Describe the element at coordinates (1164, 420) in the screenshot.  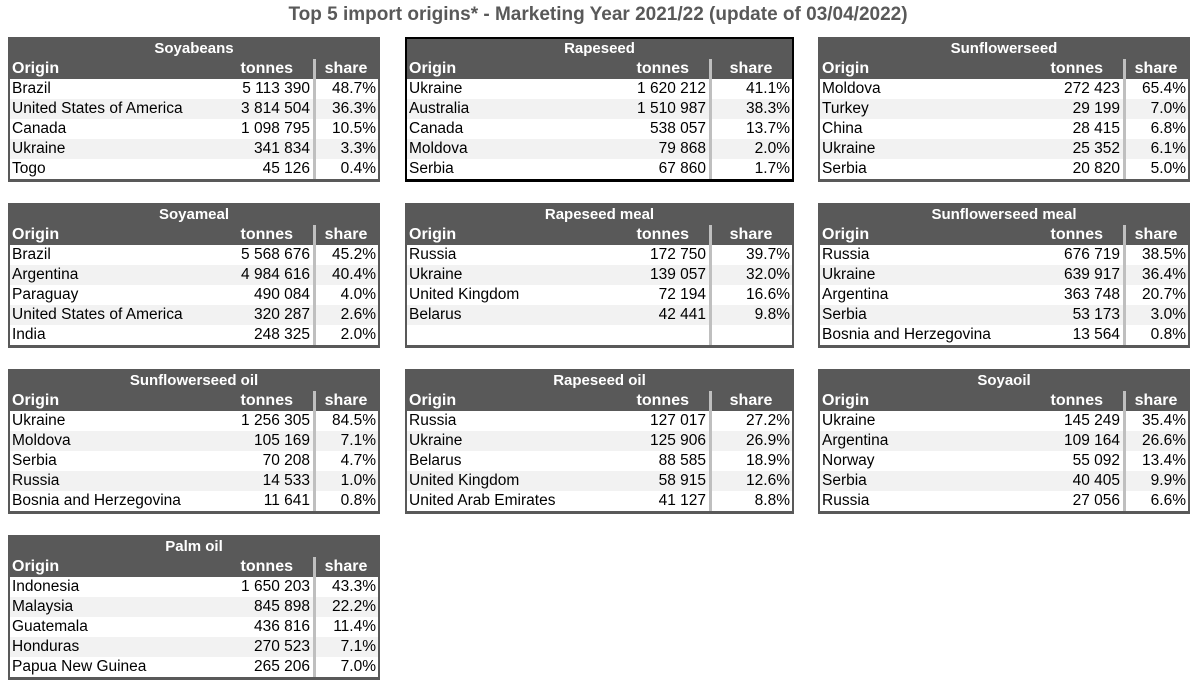
I see `share-cell: 35.4%` at that location.